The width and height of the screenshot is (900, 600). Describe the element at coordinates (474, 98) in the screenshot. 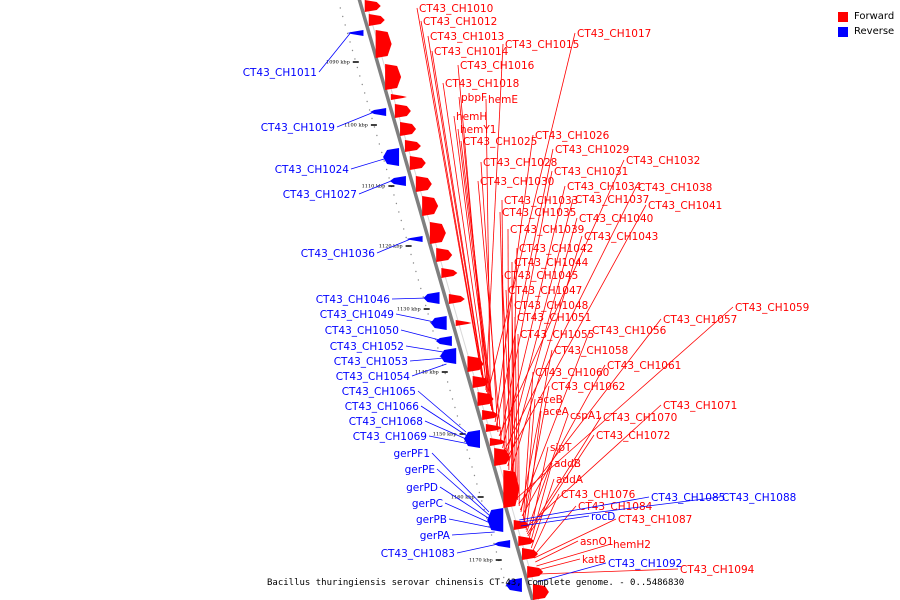

I see `forward-gene-label-pbpf: pbpF` at that location.